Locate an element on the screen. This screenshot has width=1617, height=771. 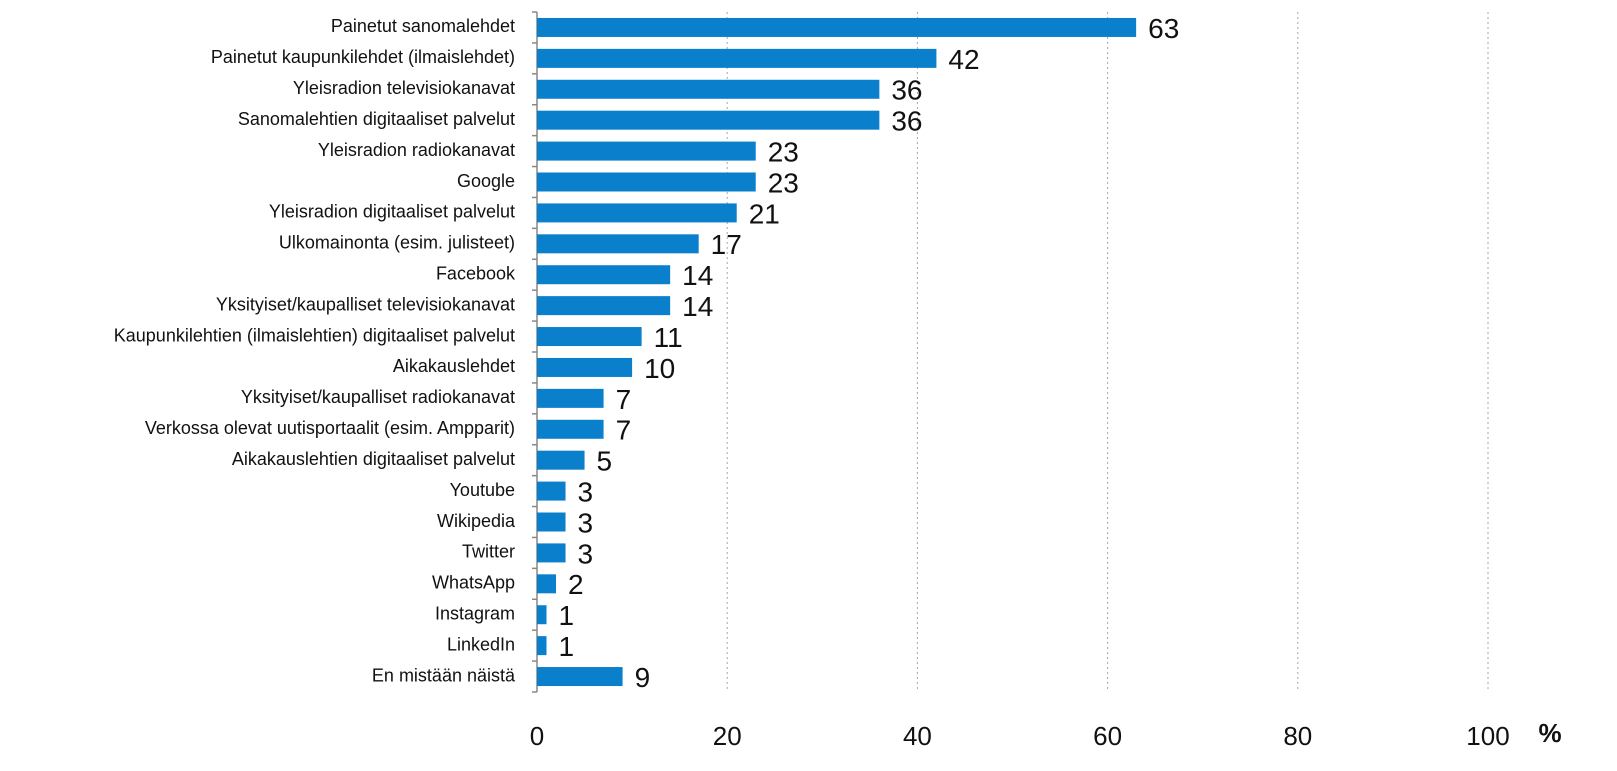
y-tick-label: Ulkomainonta (esim. julisteet) is located at coordinates (397, 243).